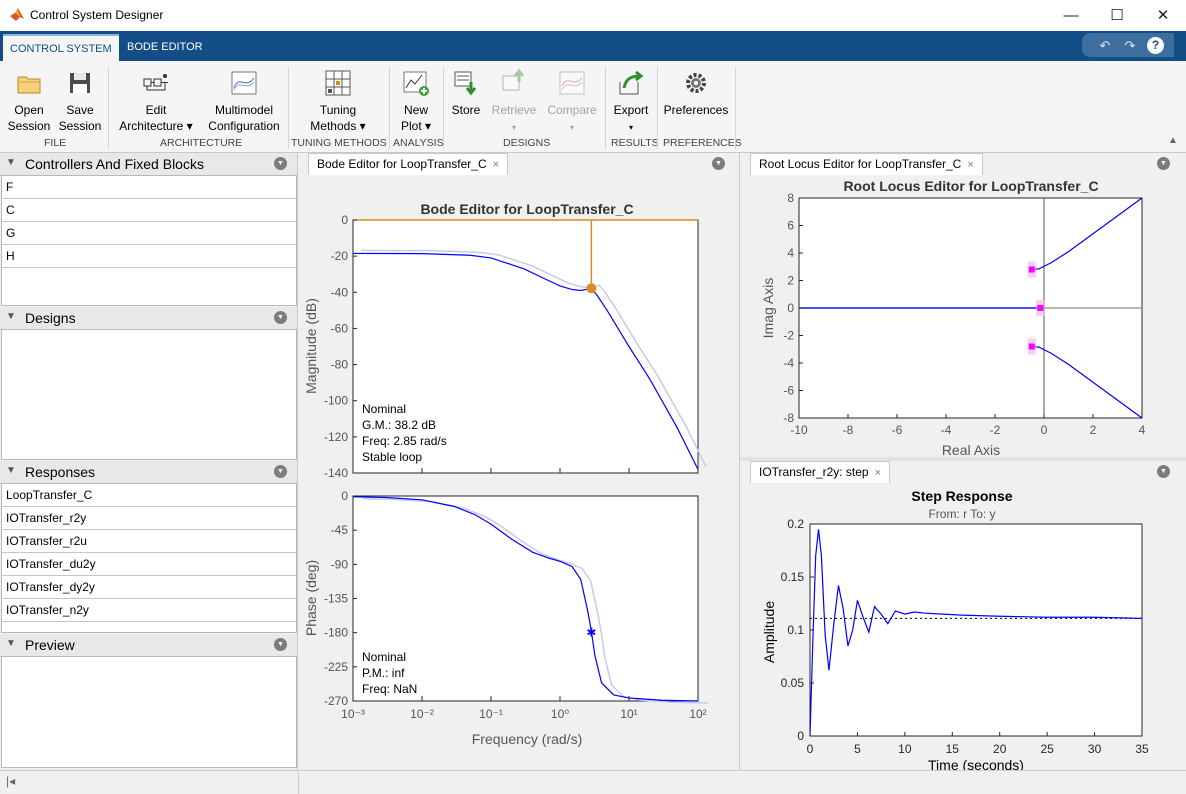 The image size is (1186, 794). I want to click on real-axis-label: Real Axis, so click(971, 449).